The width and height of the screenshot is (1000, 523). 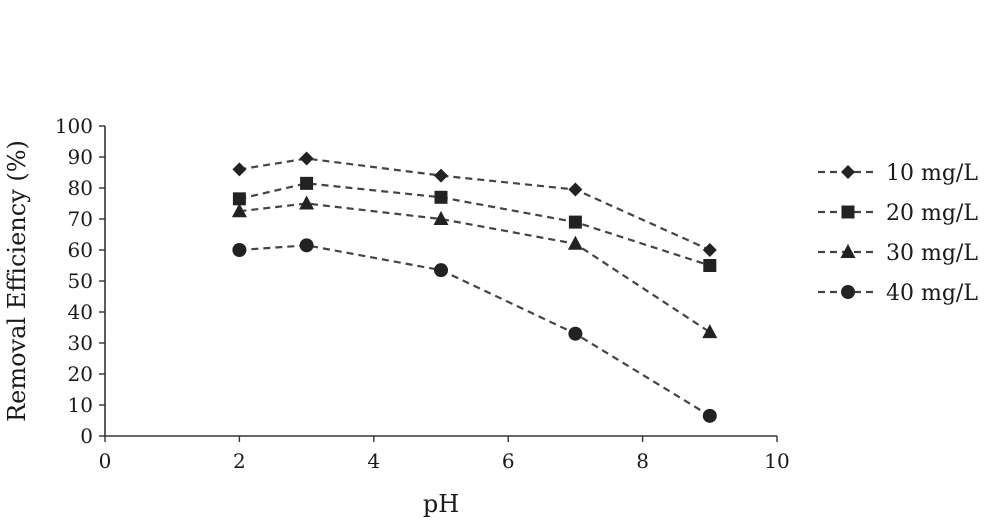 What do you see at coordinates (642, 461) in the screenshot?
I see `x-tick-label: 8` at bounding box center [642, 461].